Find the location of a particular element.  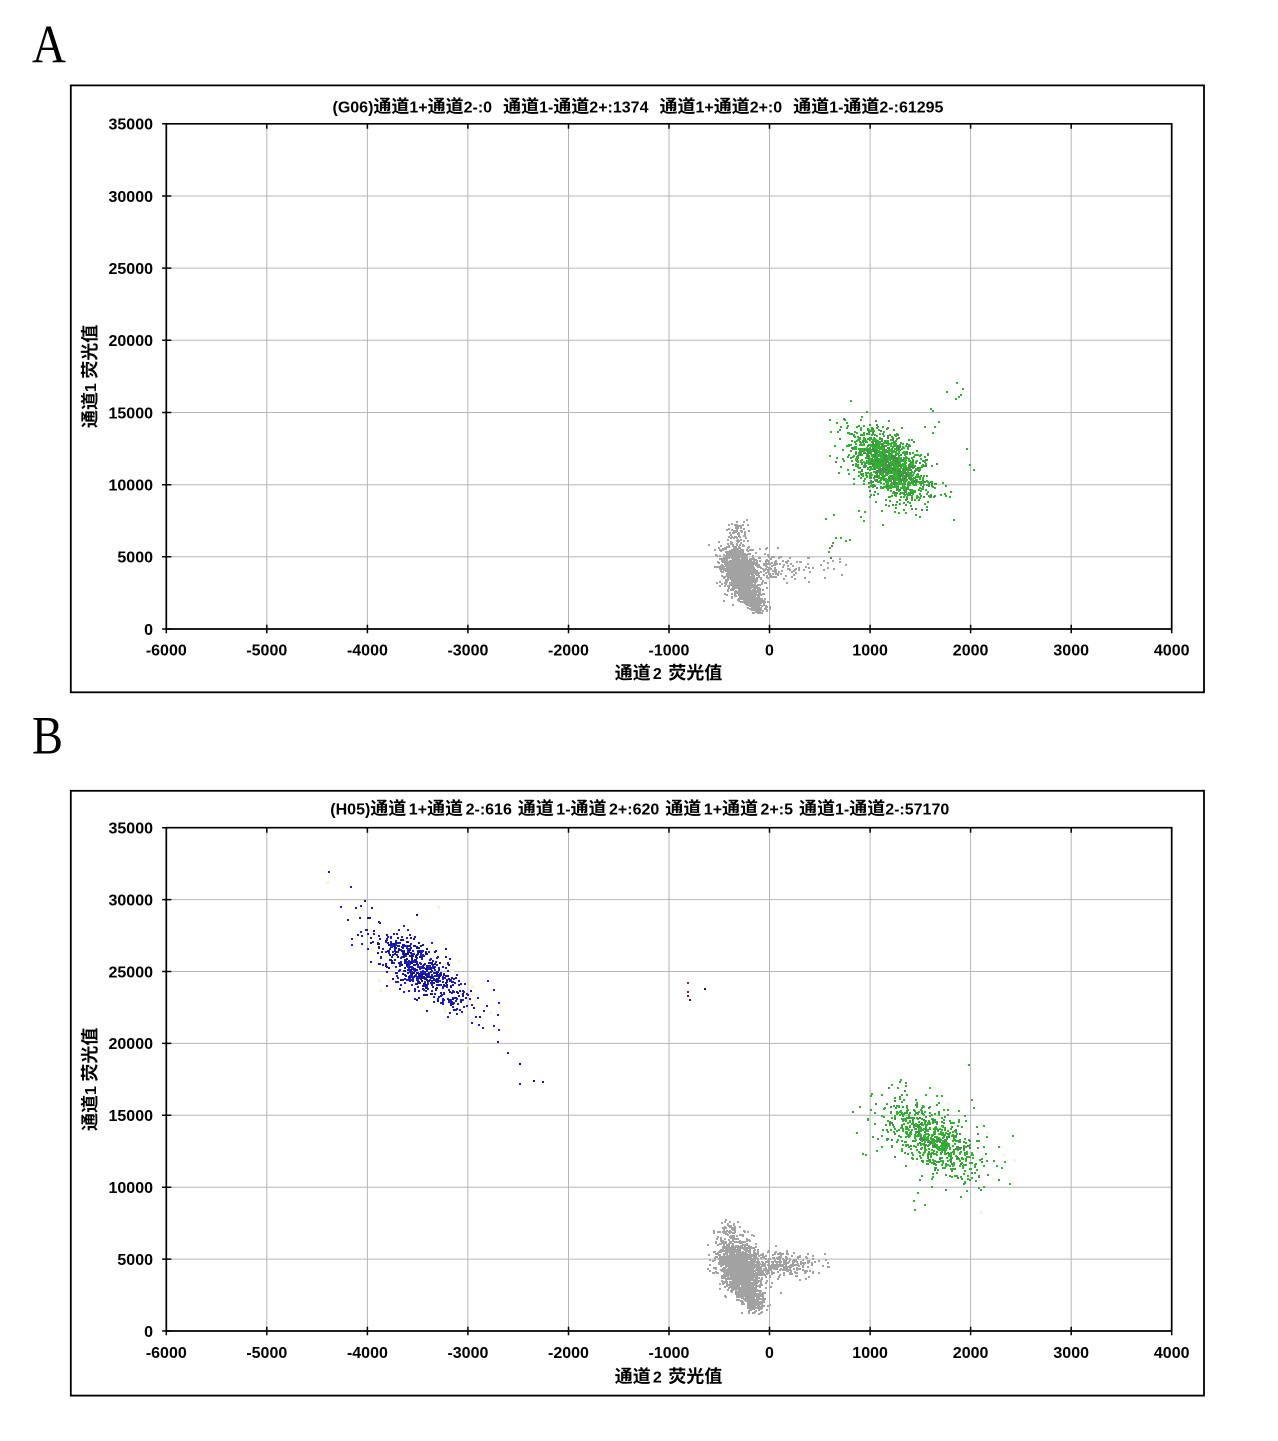

svg-text: A is located at coordinates (49, 45).